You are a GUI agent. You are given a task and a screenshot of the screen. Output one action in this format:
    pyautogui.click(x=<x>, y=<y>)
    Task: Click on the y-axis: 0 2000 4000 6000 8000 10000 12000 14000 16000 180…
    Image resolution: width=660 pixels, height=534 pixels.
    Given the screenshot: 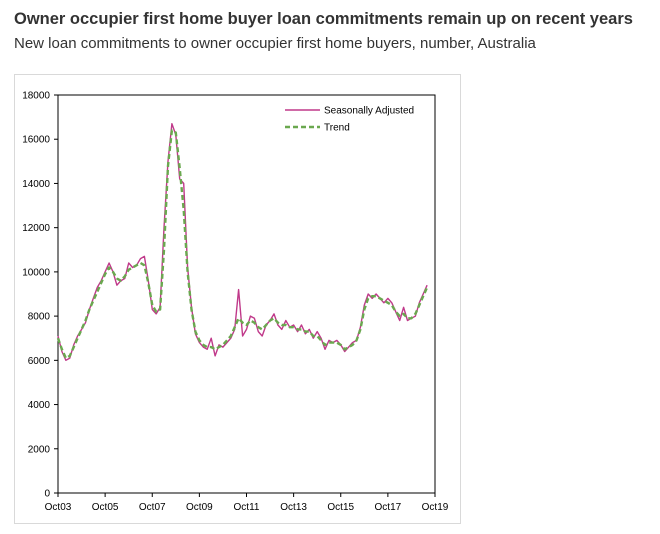 What is the action you would take?
    pyautogui.click(x=40, y=295)
    